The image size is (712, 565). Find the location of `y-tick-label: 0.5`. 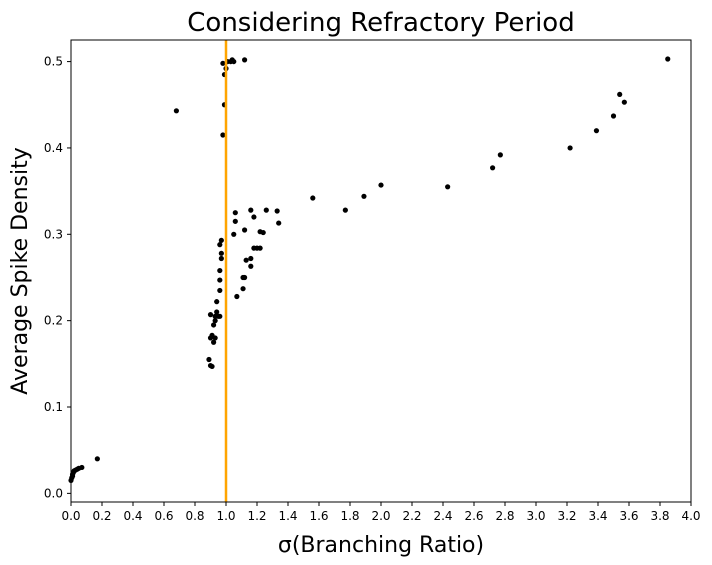

y-tick-label: 0.5 is located at coordinates (53, 62).